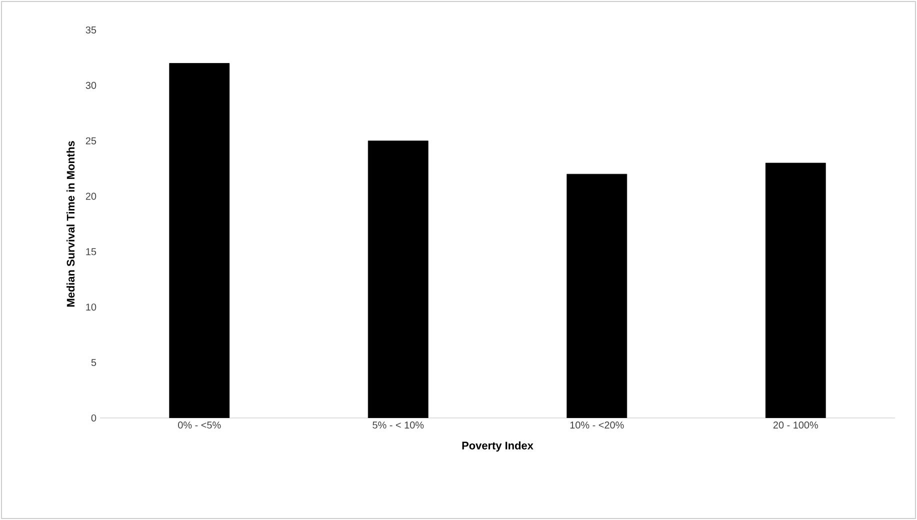  Describe the element at coordinates (91, 307) in the screenshot. I see `y-tick-label: 10` at that location.